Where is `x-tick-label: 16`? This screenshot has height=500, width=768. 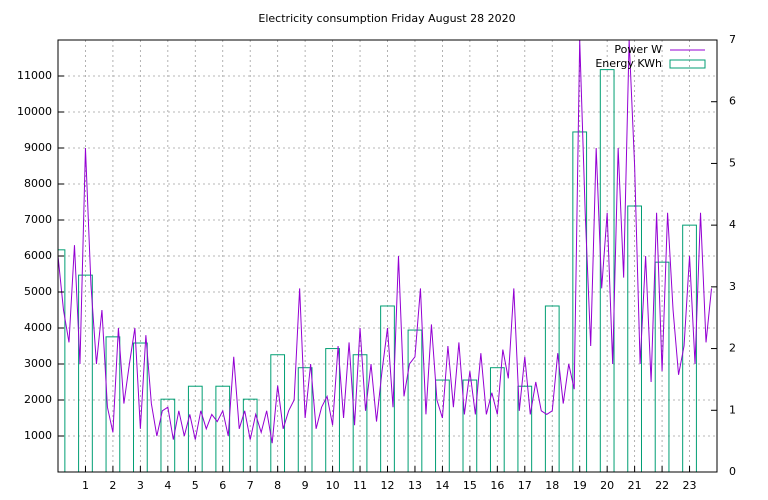
x-tick-label: 16 is located at coordinates (497, 485).